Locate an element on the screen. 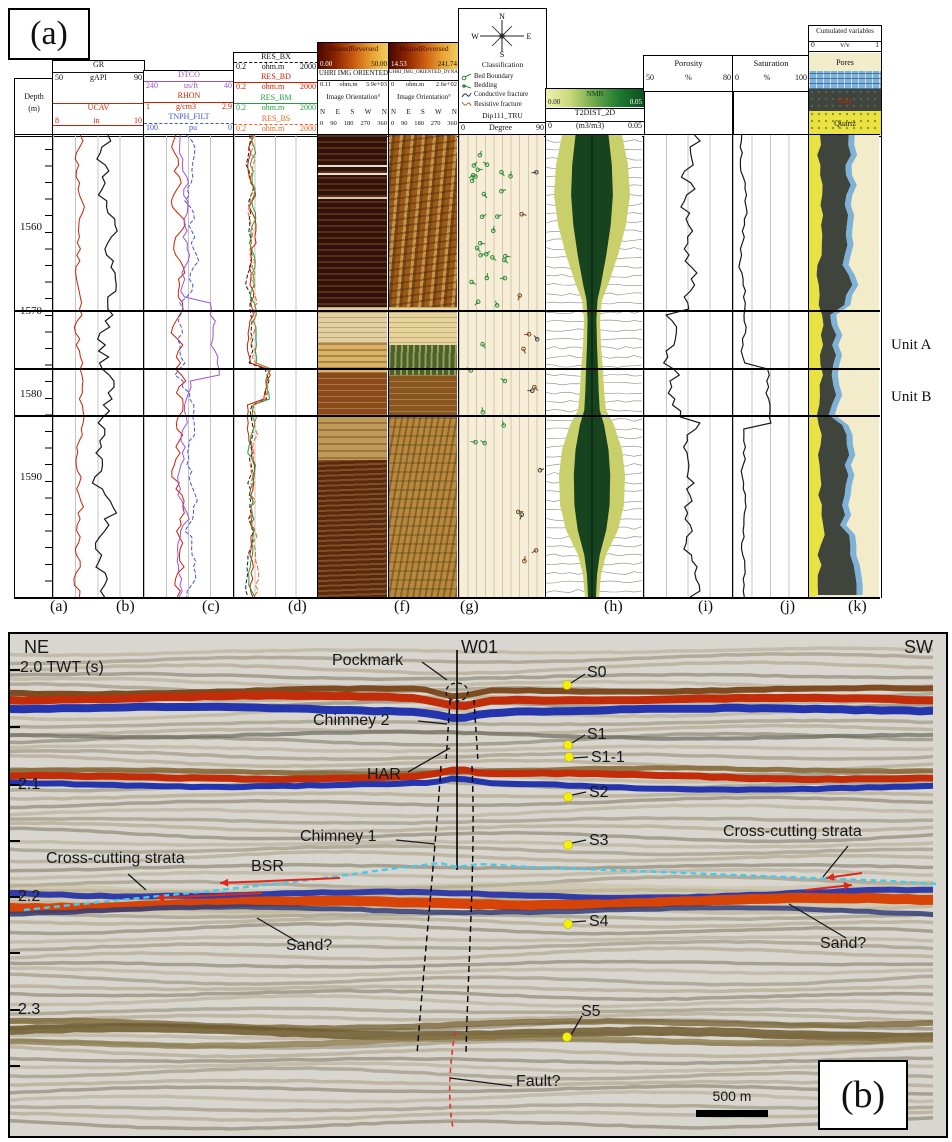 This screenshot has height=1142, width=952. legend-bed-boundary: Bed Boundary is located at coordinates (502, 76).